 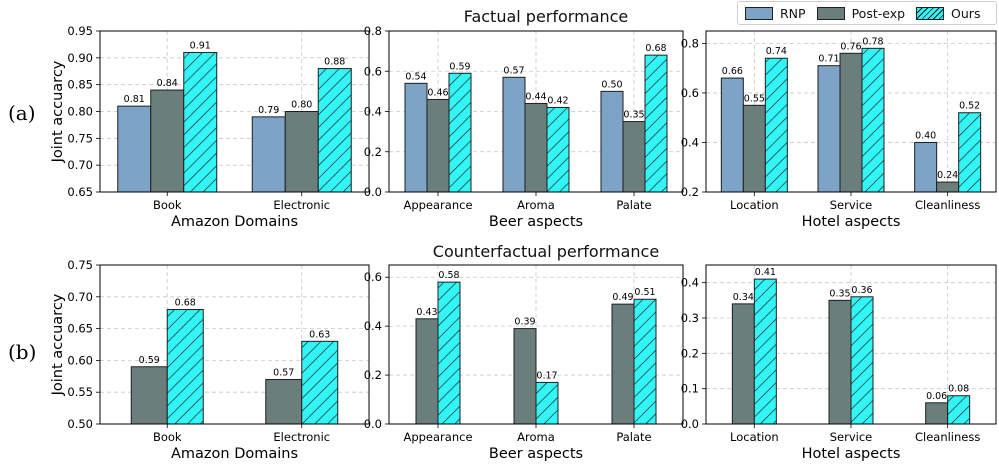 I want to click on bar-value-label: 0.80, so click(x=301, y=105).